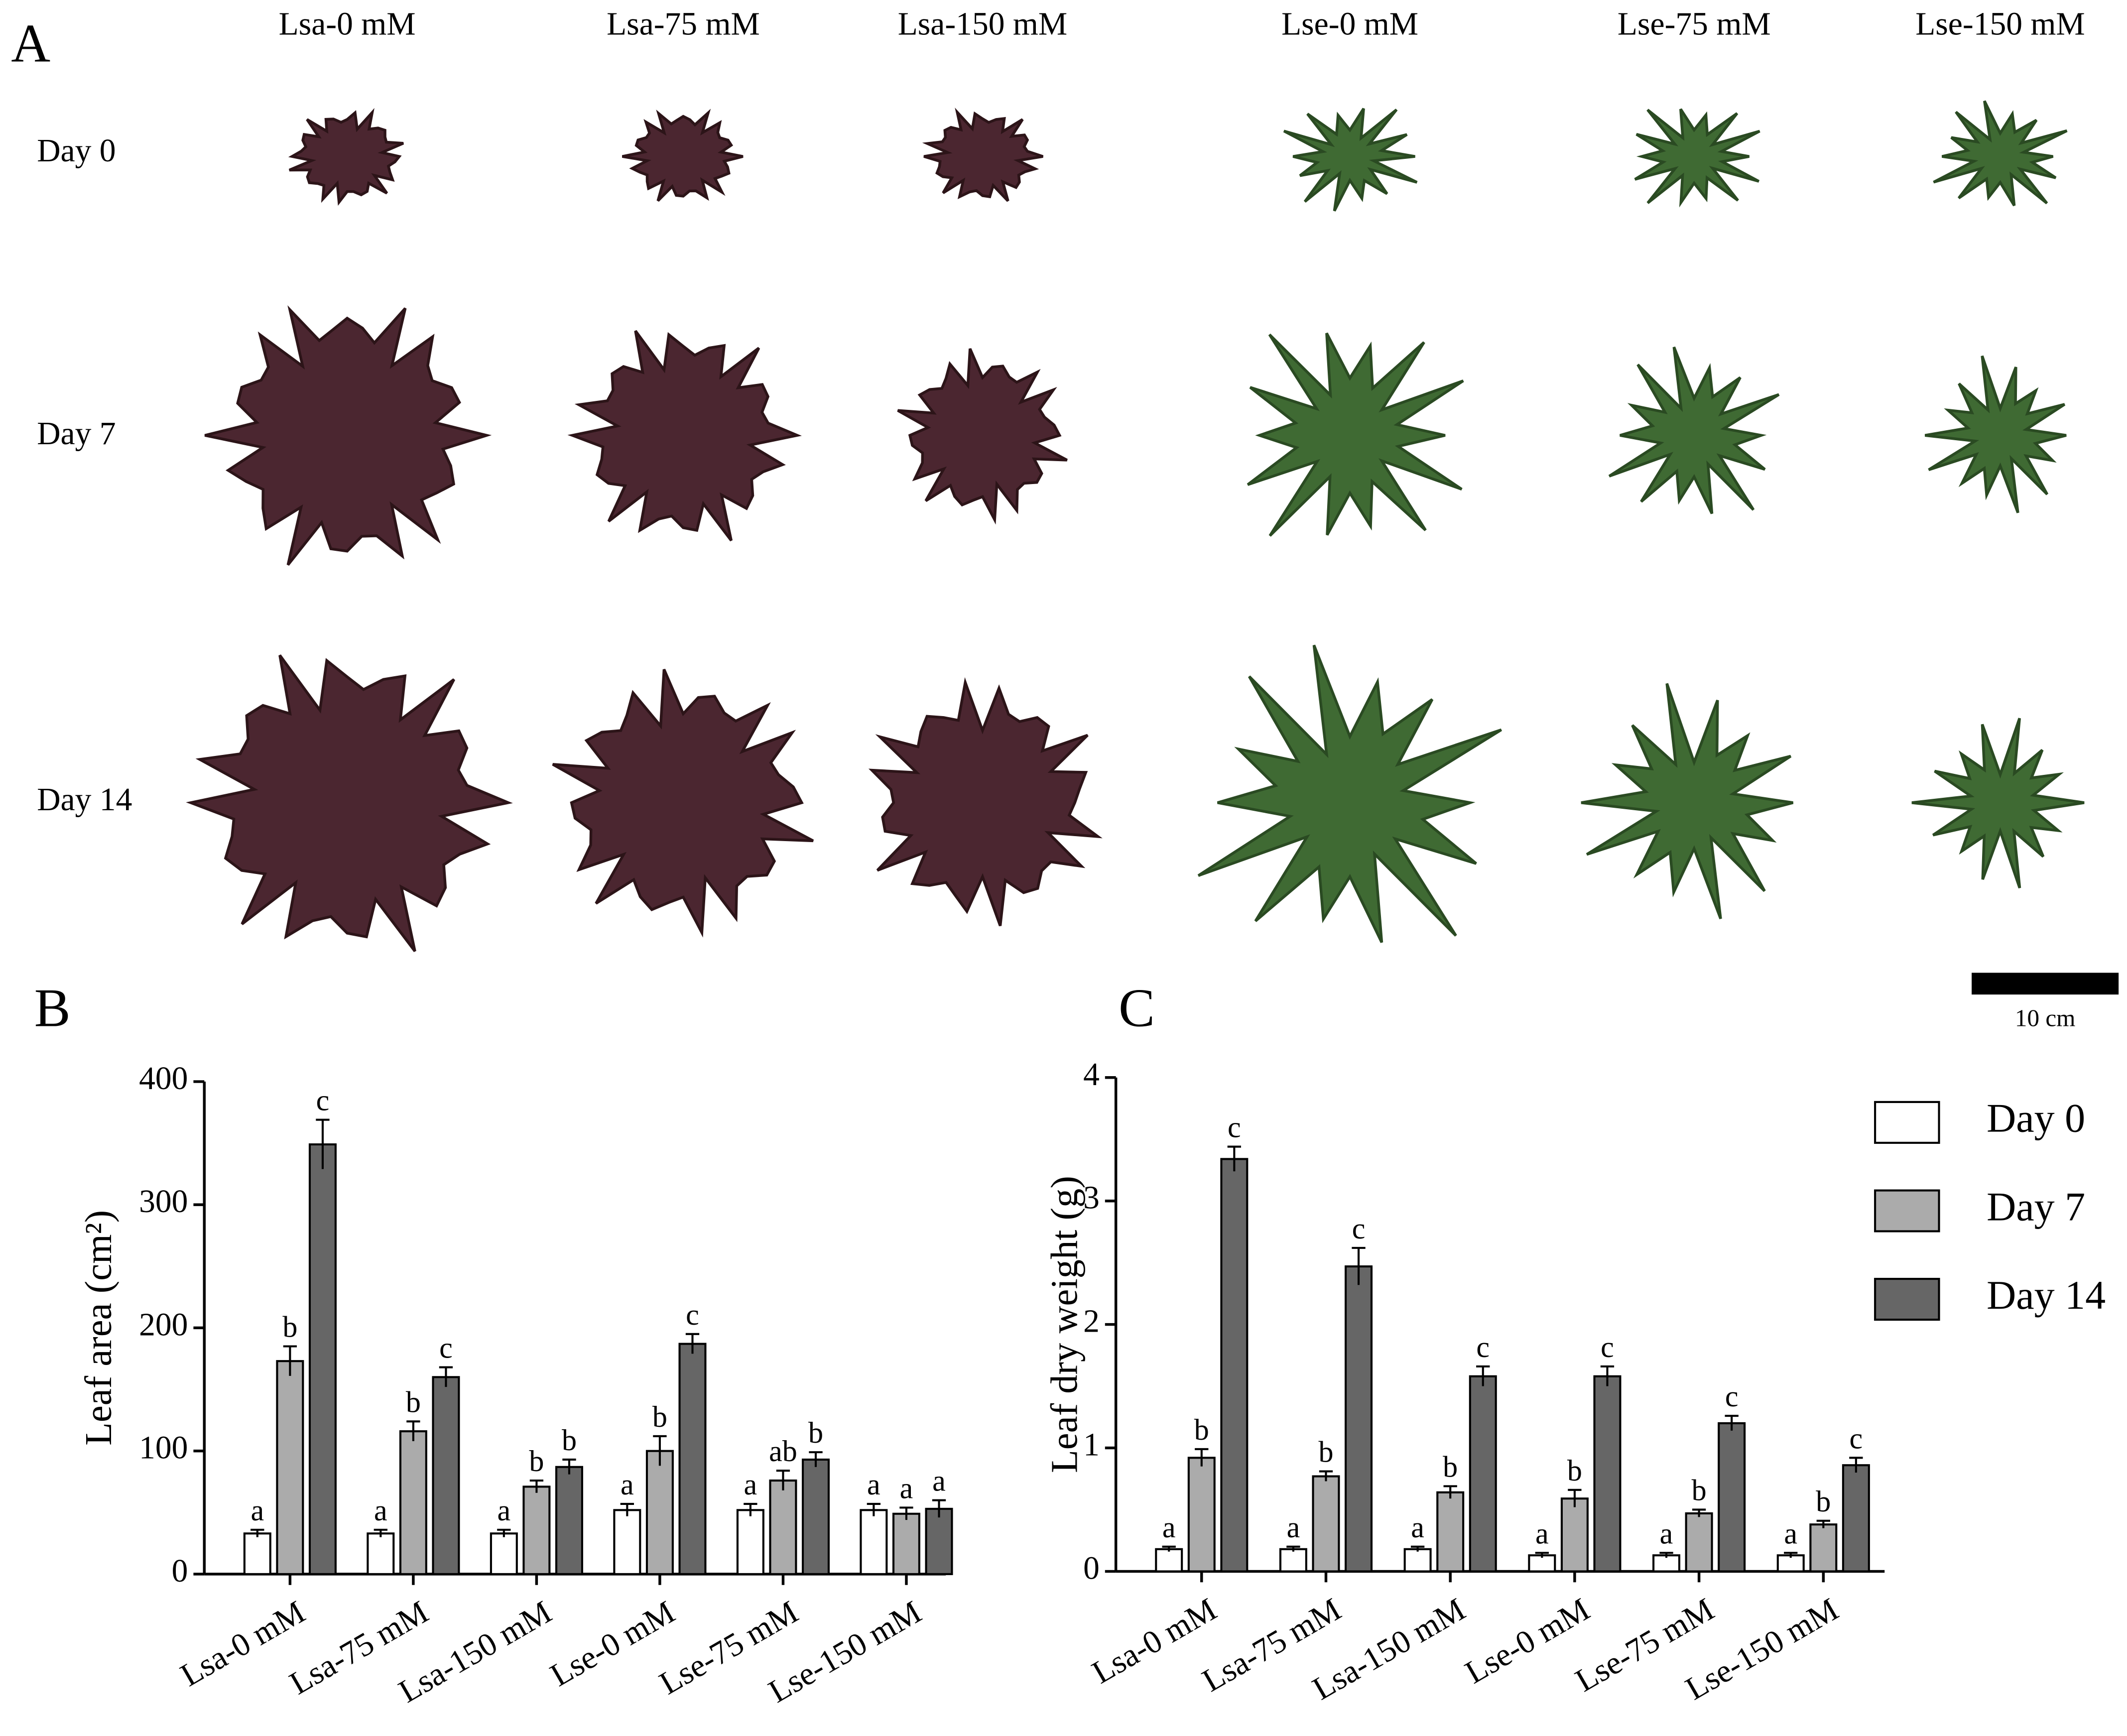 This screenshot has height=1736, width=2127. Describe the element at coordinates (684, 24) in the screenshot. I see `column-label: Lsa-75 mM` at that location.